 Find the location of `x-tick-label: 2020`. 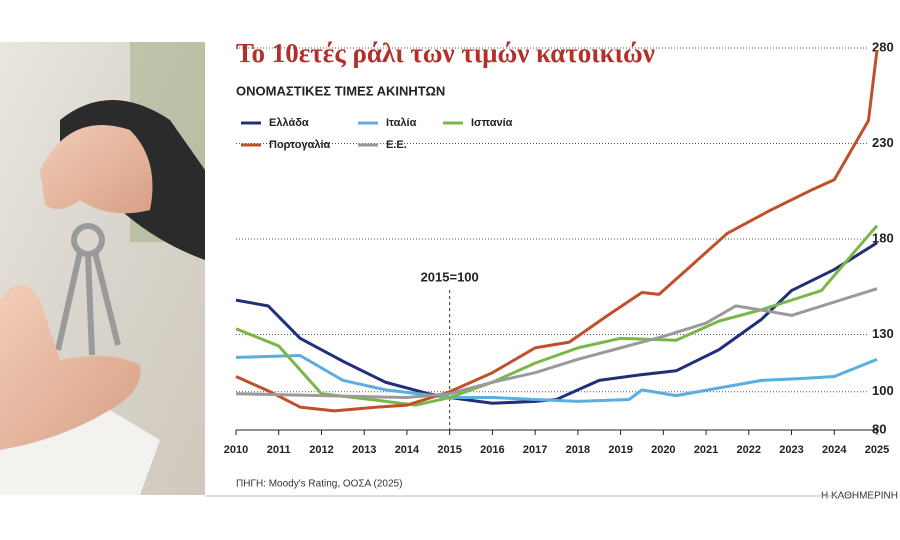

x-tick-label: 2020 is located at coordinates (663, 450).